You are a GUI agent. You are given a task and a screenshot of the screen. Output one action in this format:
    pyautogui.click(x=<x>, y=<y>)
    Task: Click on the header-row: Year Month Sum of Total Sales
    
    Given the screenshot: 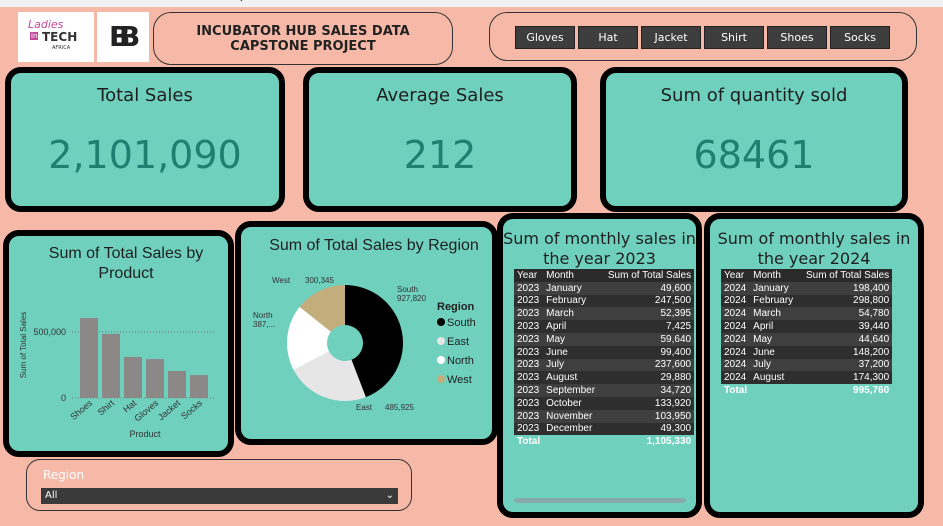 What is the action you would take?
    pyautogui.click(x=604, y=275)
    